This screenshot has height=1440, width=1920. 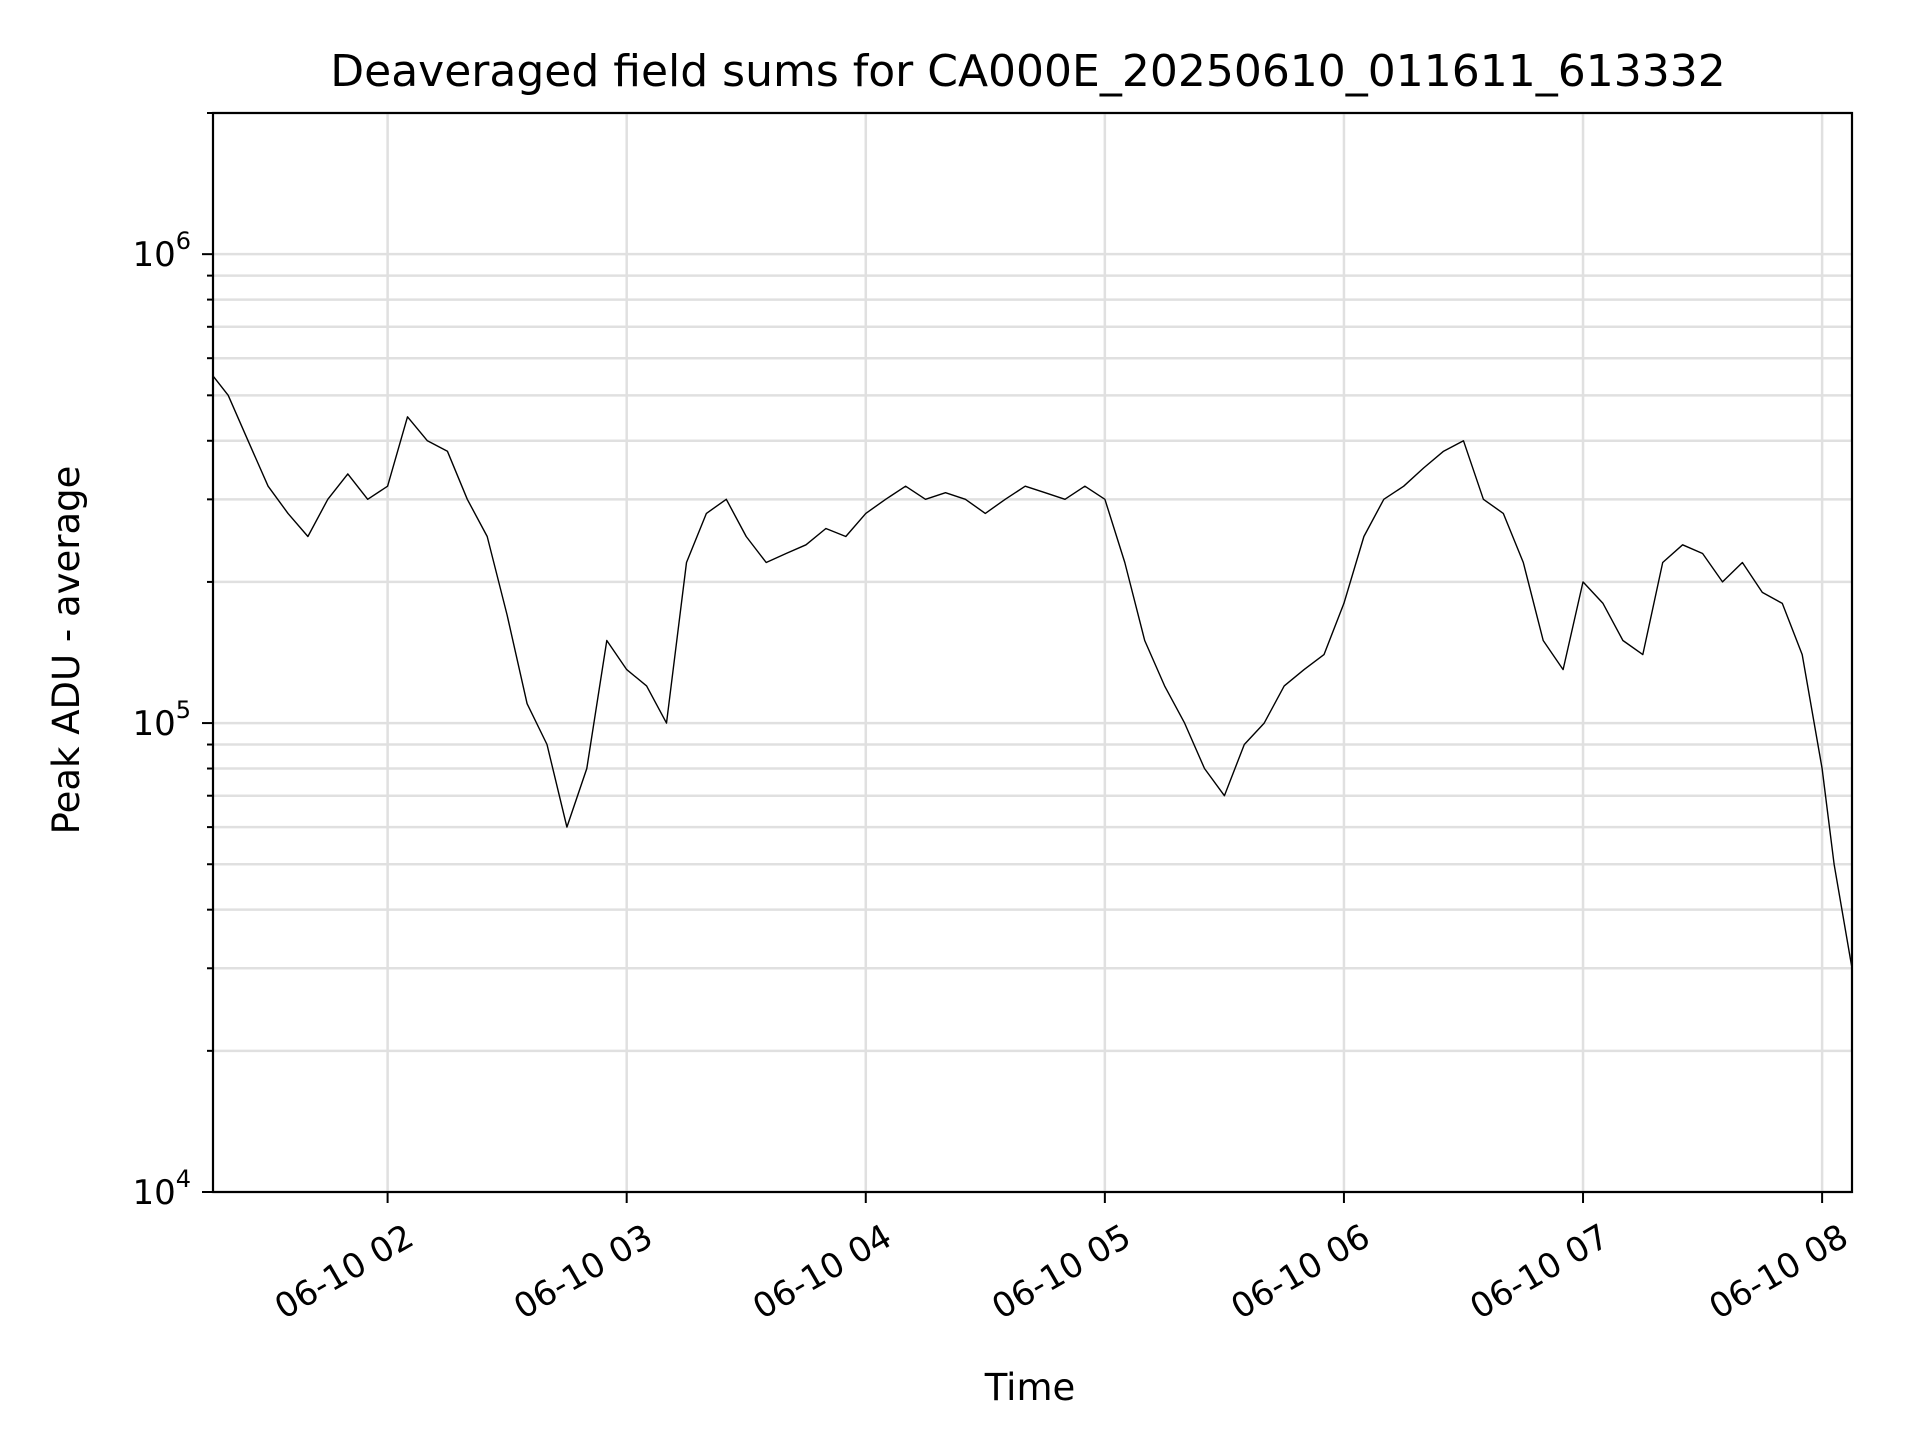 What do you see at coordinates (161, 1189) in the screenshot?
I see `y-tick-label: 10⁴` at bounding box center [161, 1189].